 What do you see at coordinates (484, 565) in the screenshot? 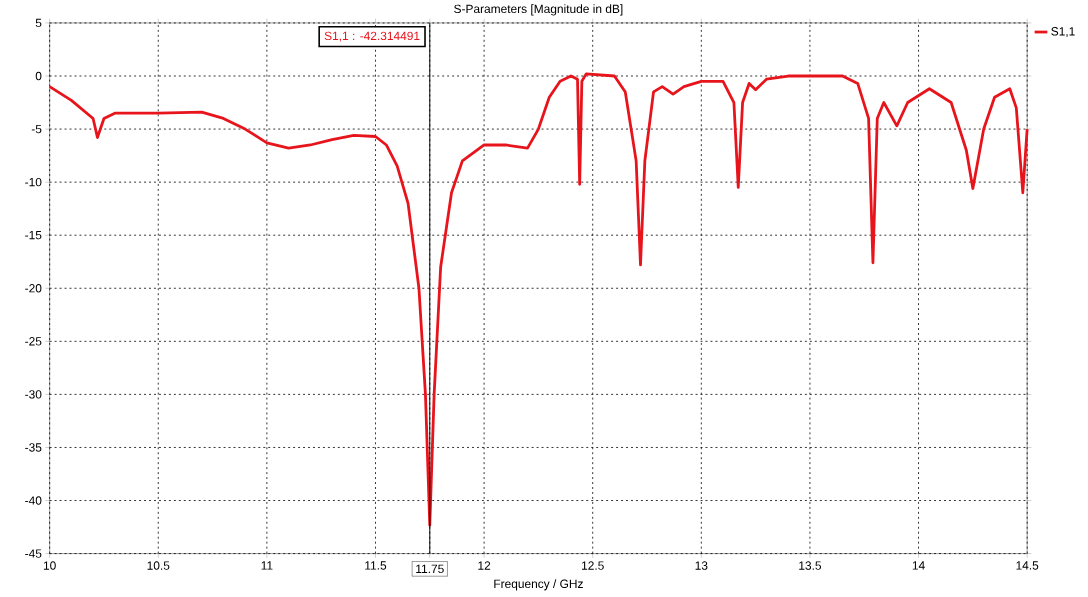
I see `x-tick-label: 12` at bounding box center [484, 565].